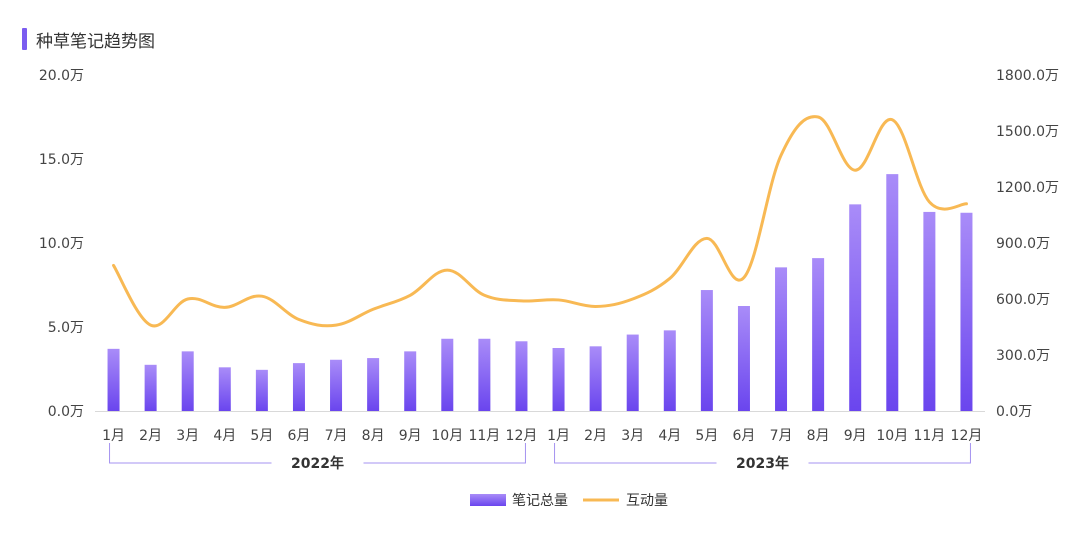 This screenshot has width=1080, height=534. Describe the element at coordinates (1027, 76) in the screenshot. I see `y-right-tick-label: 1800.0万` at that location.